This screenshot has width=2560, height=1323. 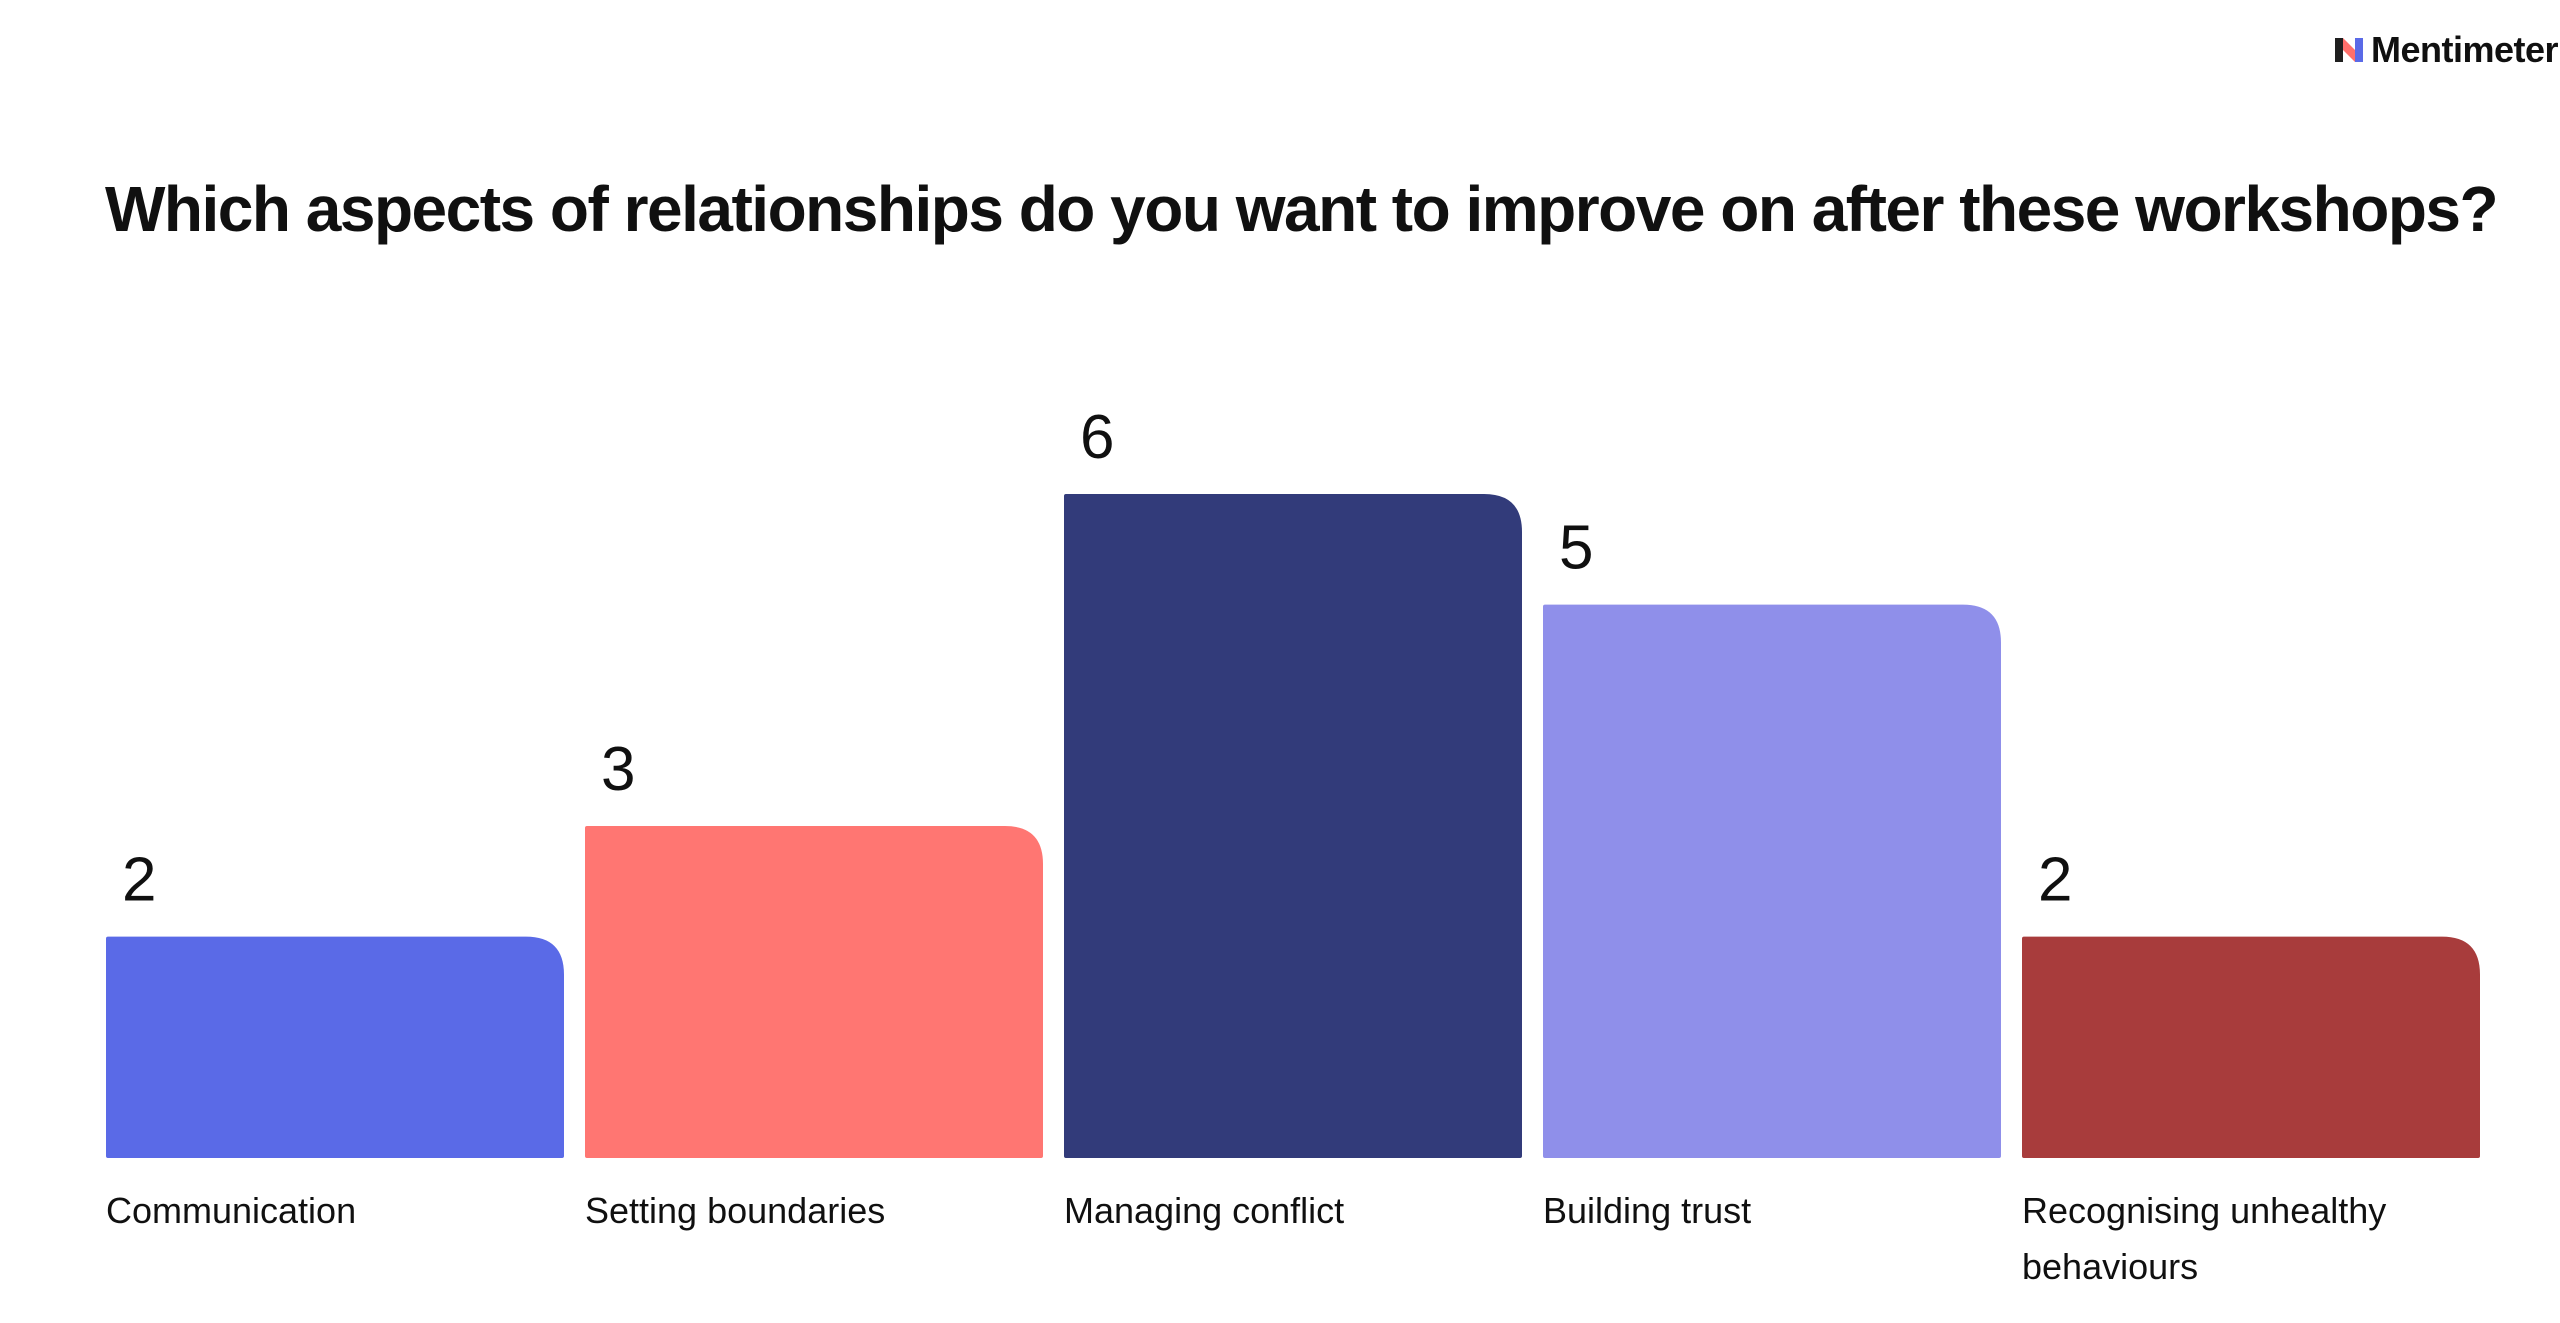 What do you see at coordinates (735, 1210) in the screenshot?
I see `category-label: Setting boundaries` at bounding box center [735, 1210].